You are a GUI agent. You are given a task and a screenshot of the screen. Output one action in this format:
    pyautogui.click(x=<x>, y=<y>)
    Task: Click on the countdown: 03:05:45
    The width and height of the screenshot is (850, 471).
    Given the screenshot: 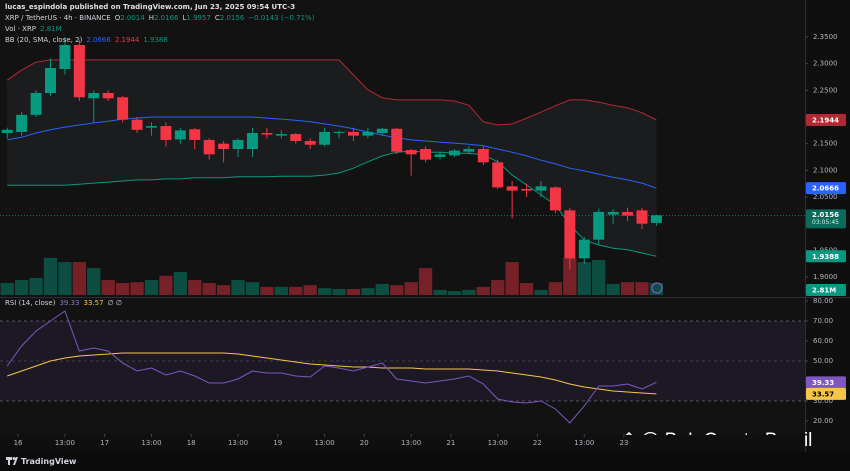 What is the action you would take?
    pyautogui.click(x=825, y=222)
    